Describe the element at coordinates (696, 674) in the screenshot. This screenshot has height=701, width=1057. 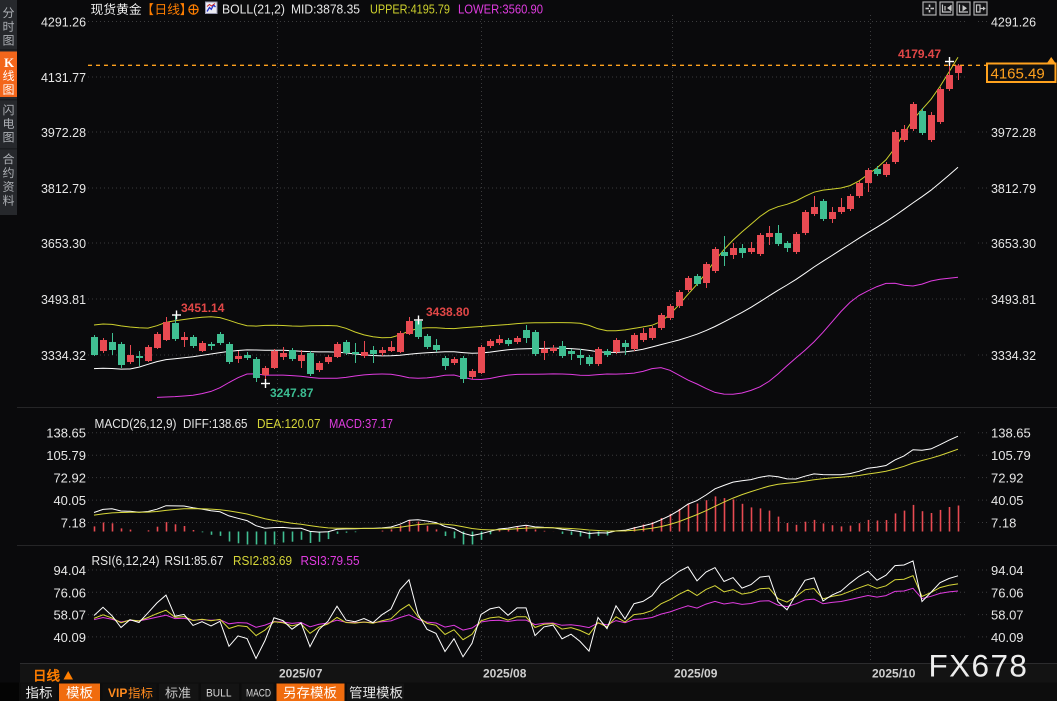
I see `svg-text: 2025/09` at that location.